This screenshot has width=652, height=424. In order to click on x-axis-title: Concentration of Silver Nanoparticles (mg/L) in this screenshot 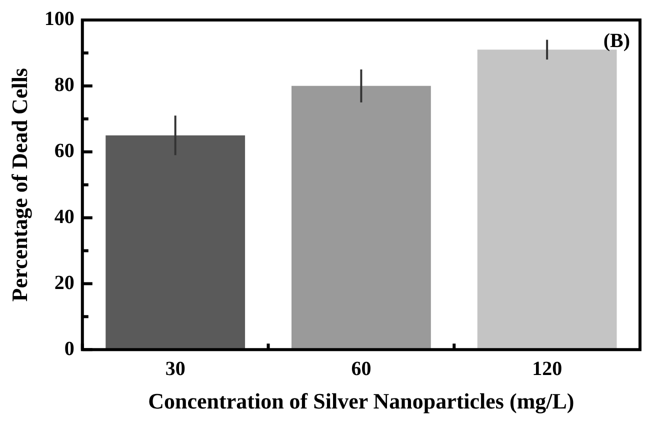, I will do `click(361, 401)`.